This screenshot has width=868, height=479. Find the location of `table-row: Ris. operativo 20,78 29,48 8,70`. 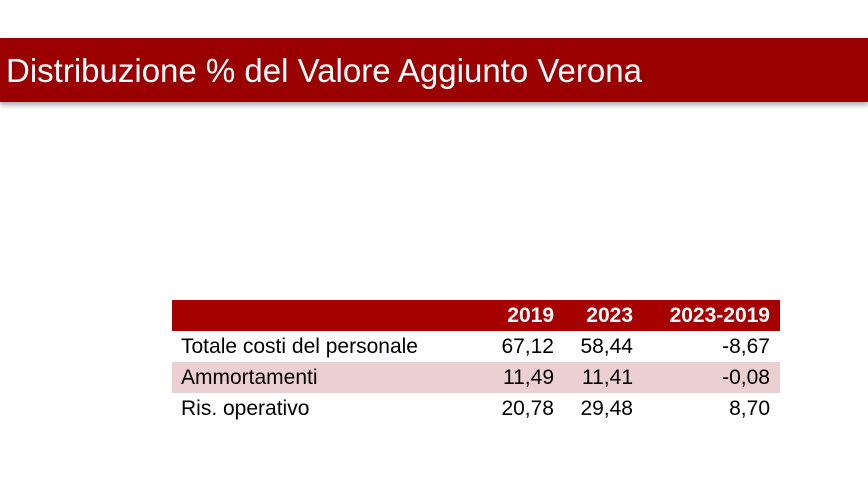

table-row: Ris. operativo 20,78 29,48 8,70 is located at coordinates (476, 408).